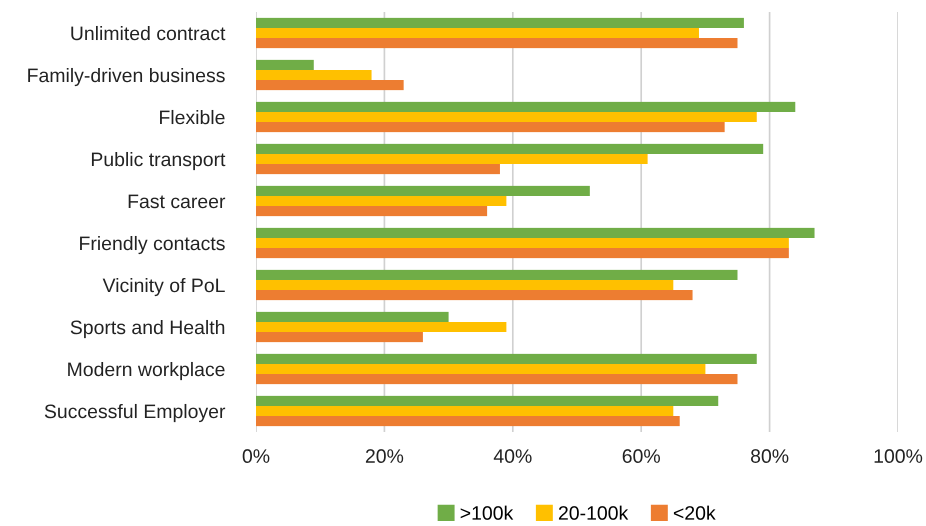 The height and width of the screenshot is (526, 926). Describe the element at coordinates (898, 456) in the screenshot. I see `x-tick-label: 100%` at that location.